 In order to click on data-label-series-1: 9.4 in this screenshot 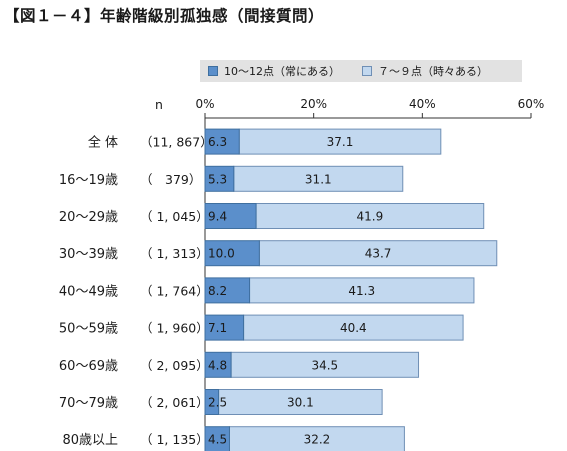, I will do `click(217, 217)`.